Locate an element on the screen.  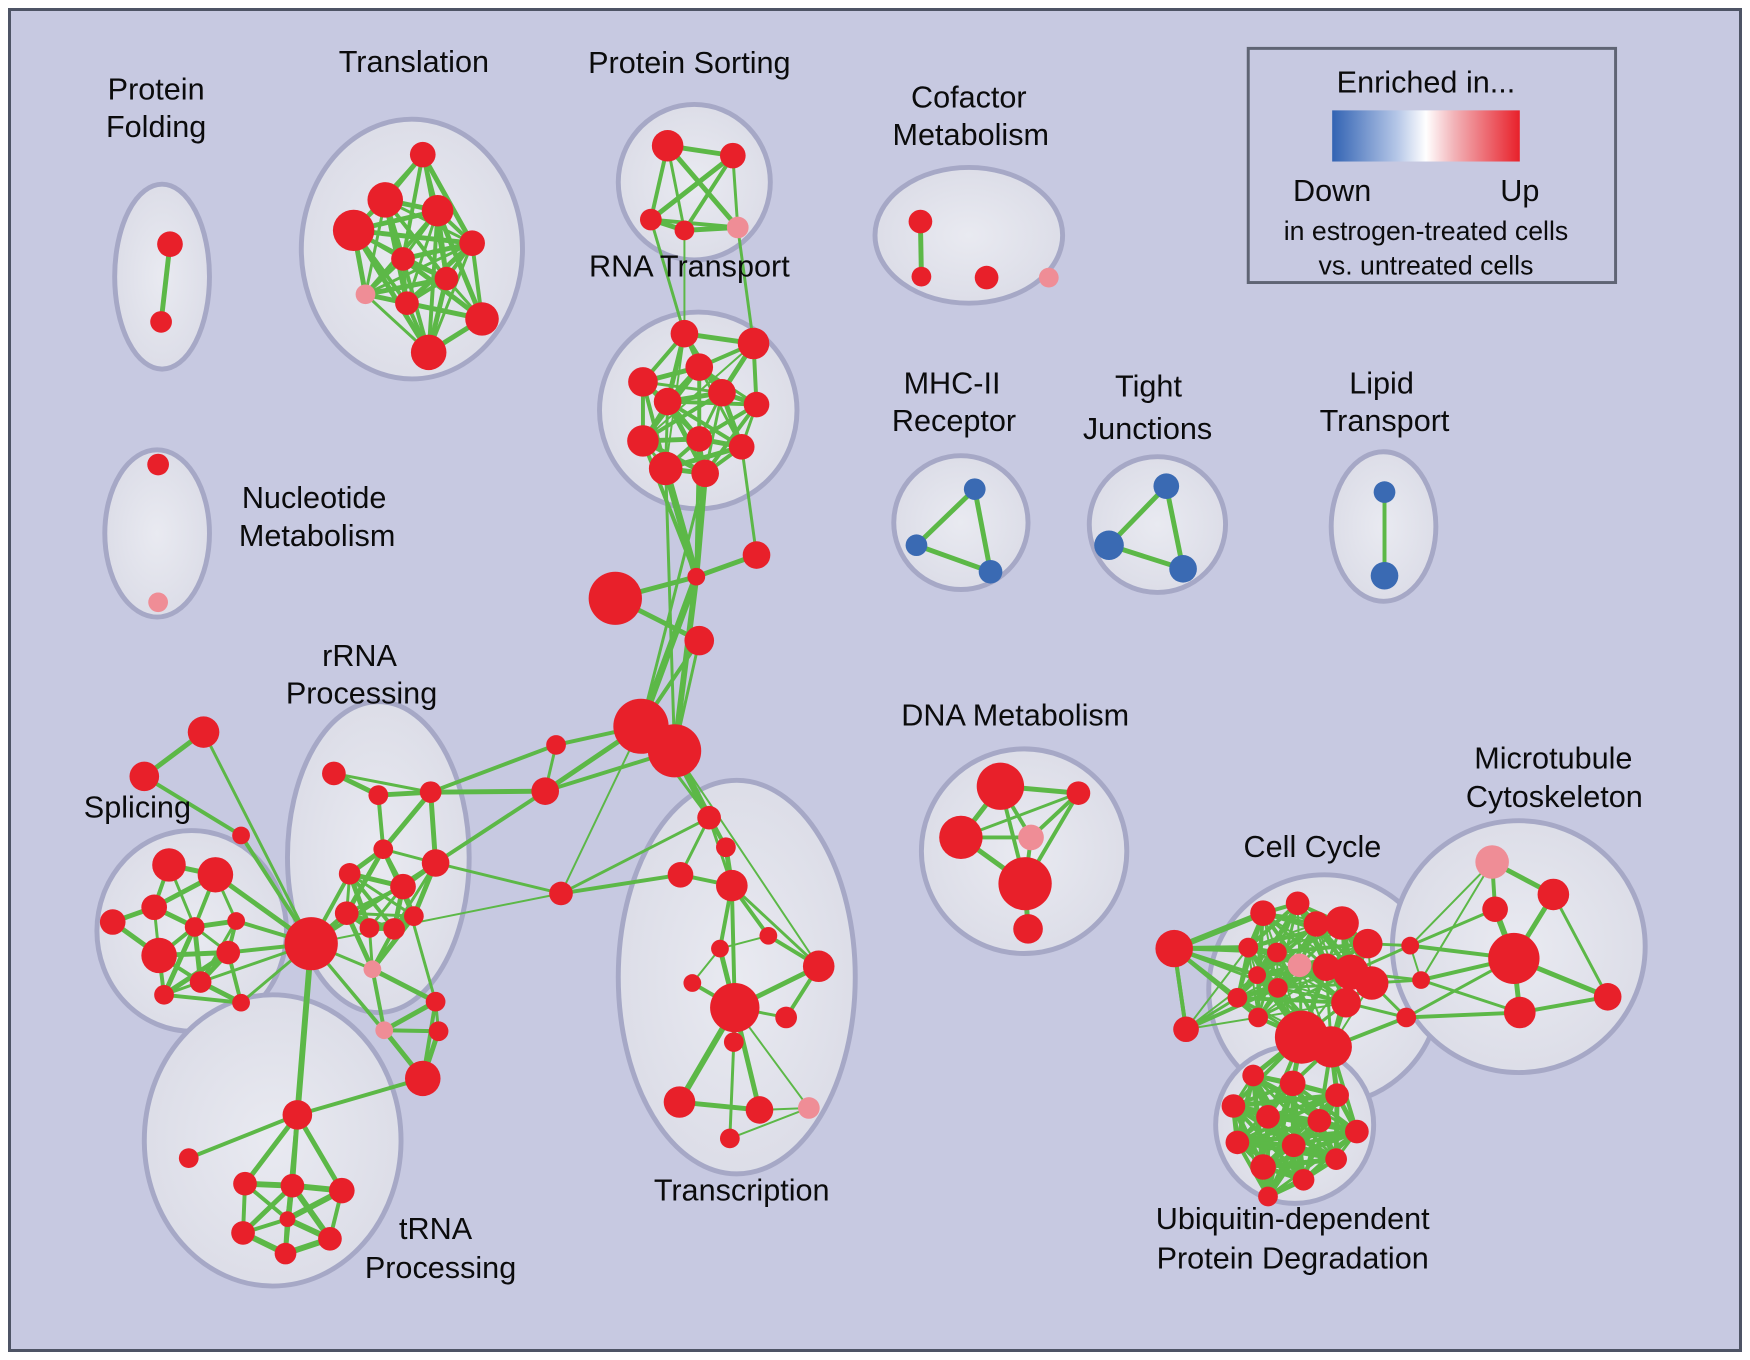
node-tl1-red is located at coordinates (422, 154).